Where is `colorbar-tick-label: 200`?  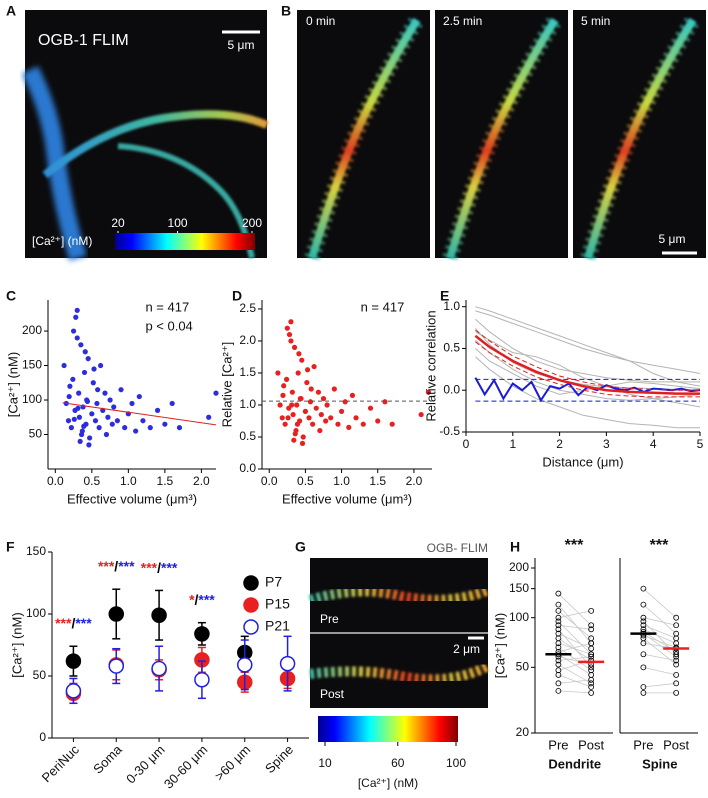 colorbar-tick-label: 200 is located at coordinates (252, 223).